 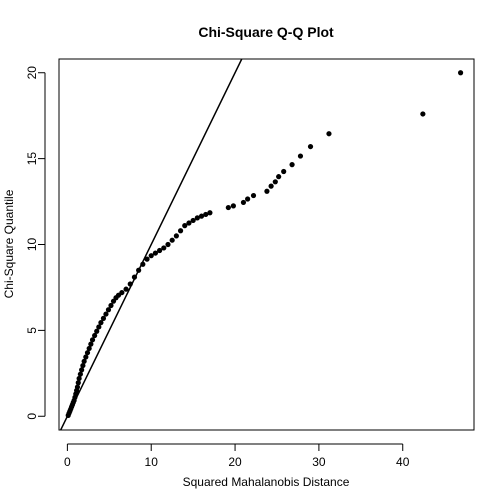 What do you see at coordinates (235, 462) in the screenshot?
I see `x-tick-label: 20` at bounding box center [235, 462].